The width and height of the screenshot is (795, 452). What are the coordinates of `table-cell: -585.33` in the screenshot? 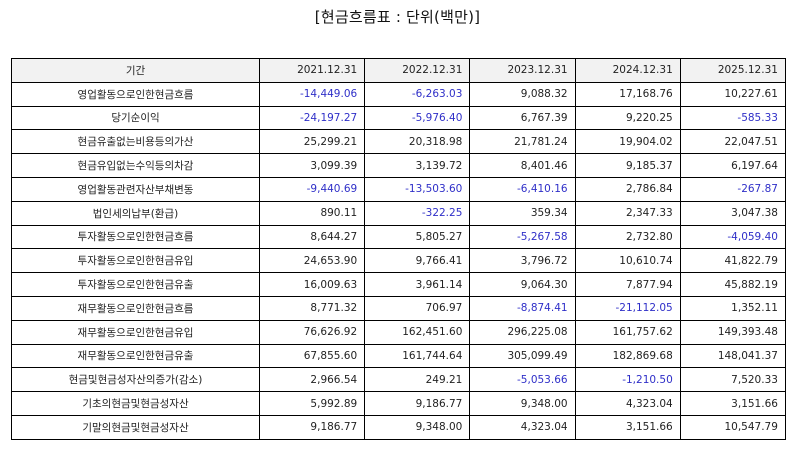 It's located at (732, 118).